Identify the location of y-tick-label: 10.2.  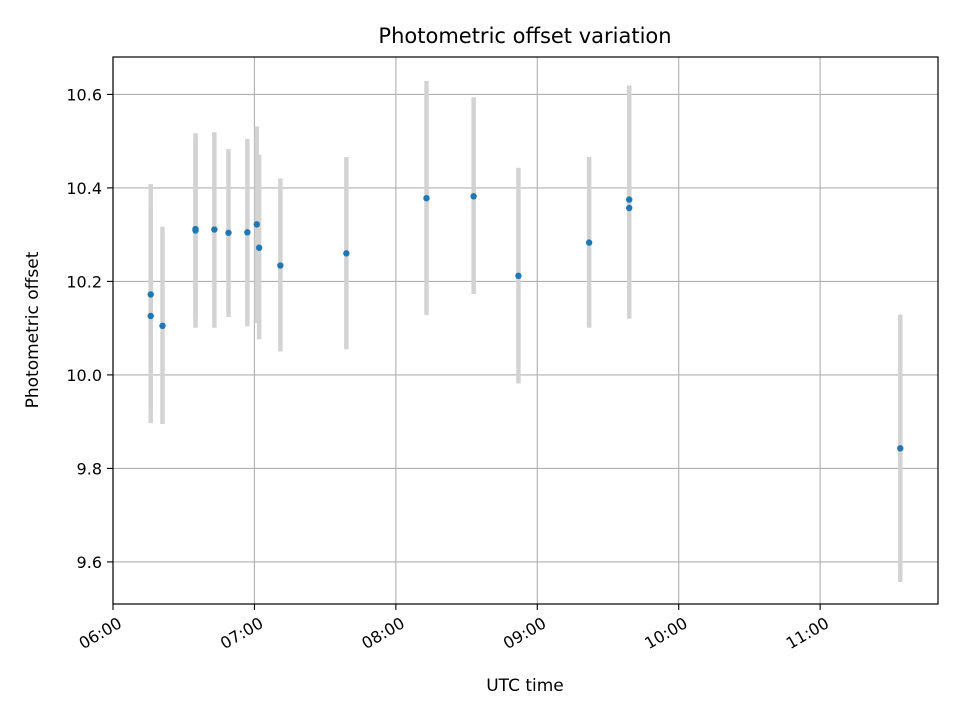
(84, 281).